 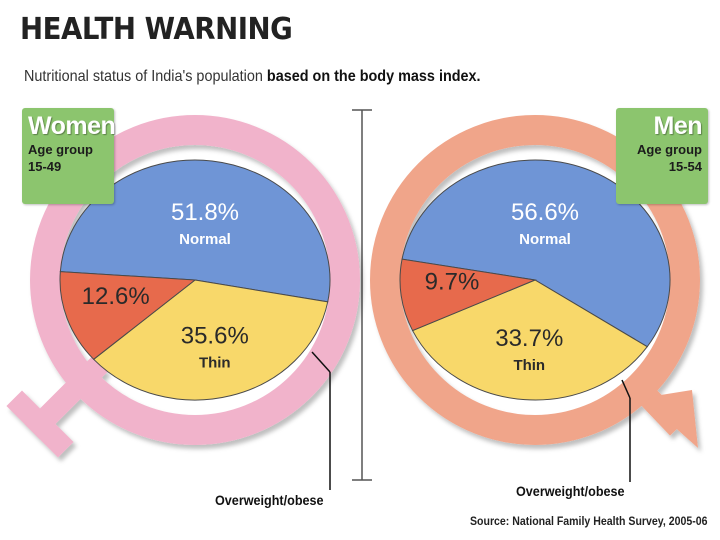 I want to click on women-normal-label: Normal, so click(x=205, y=239).